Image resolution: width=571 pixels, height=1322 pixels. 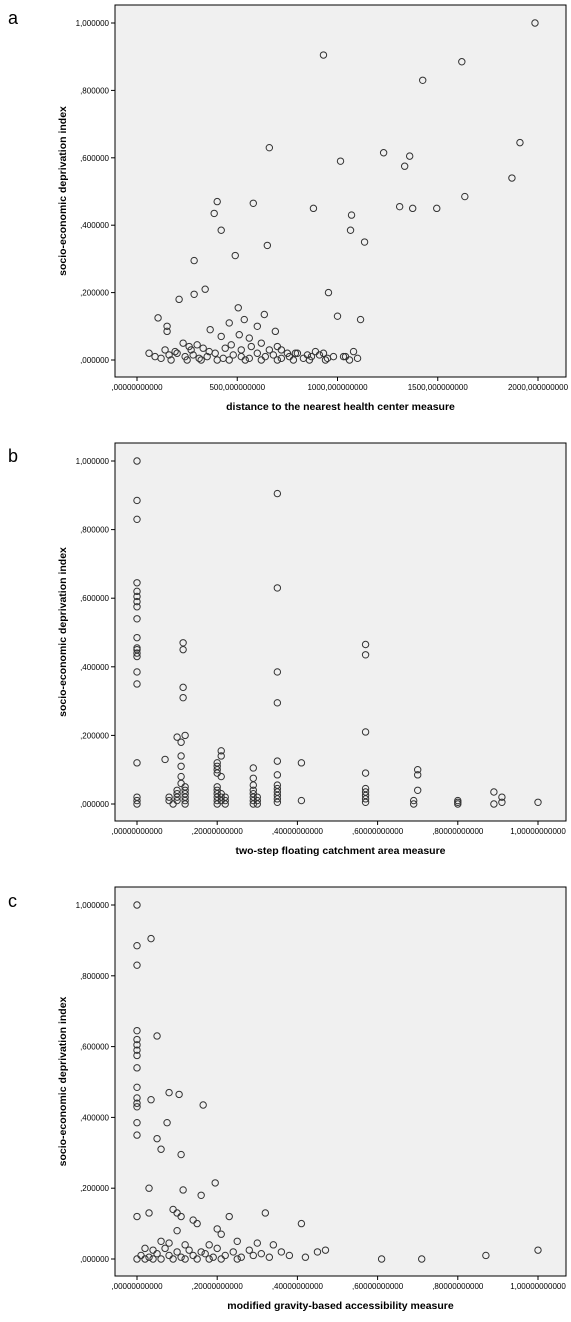 What do you see at coordinates (63, 632) in the screenshot?
I see `y-axis-label: socio-economic deprivation index` at bounding box center [63, 632].